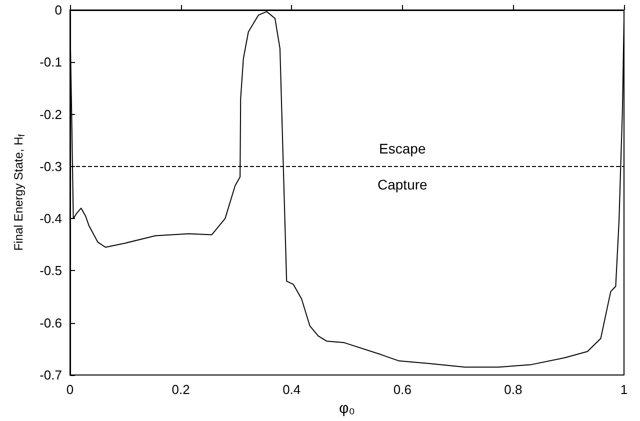  Describe the element at coordinates (624, 389) in the screenshot. I see `x-tick-label: 1` at that location.